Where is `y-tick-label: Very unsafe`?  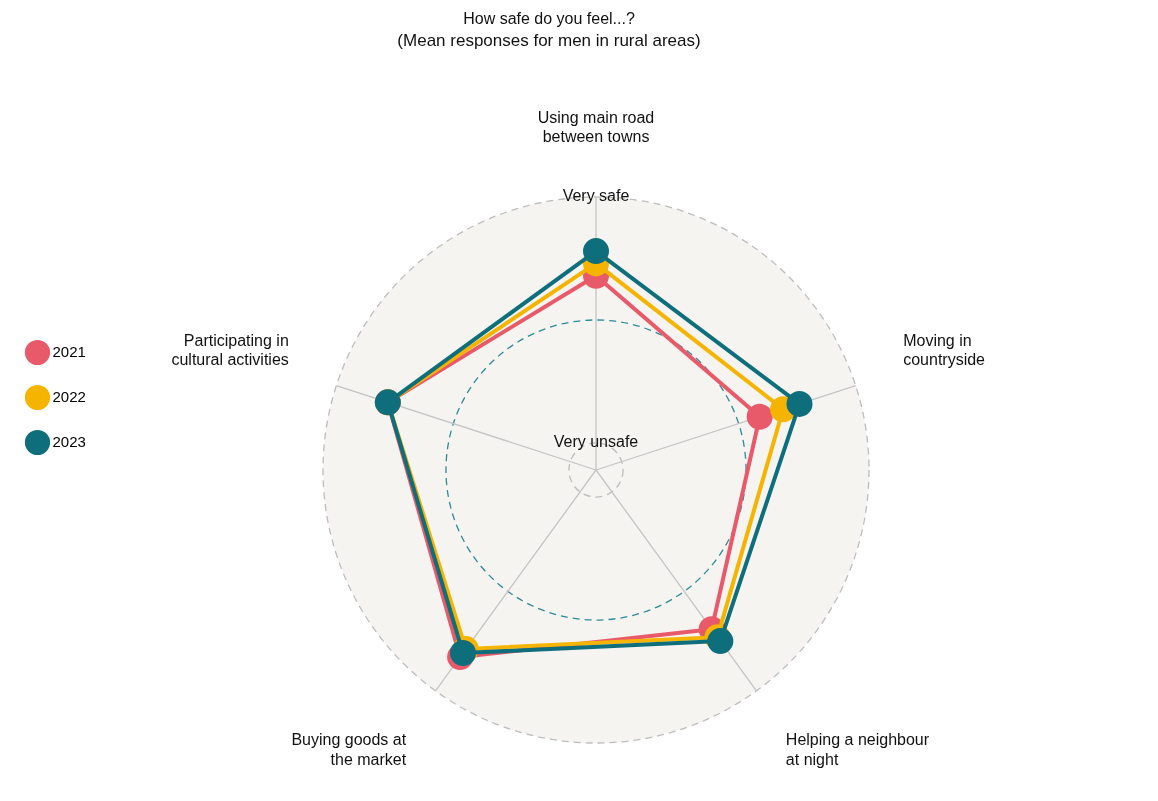 y-tick-label: Very unsafe is located at coordinates (596, 442).